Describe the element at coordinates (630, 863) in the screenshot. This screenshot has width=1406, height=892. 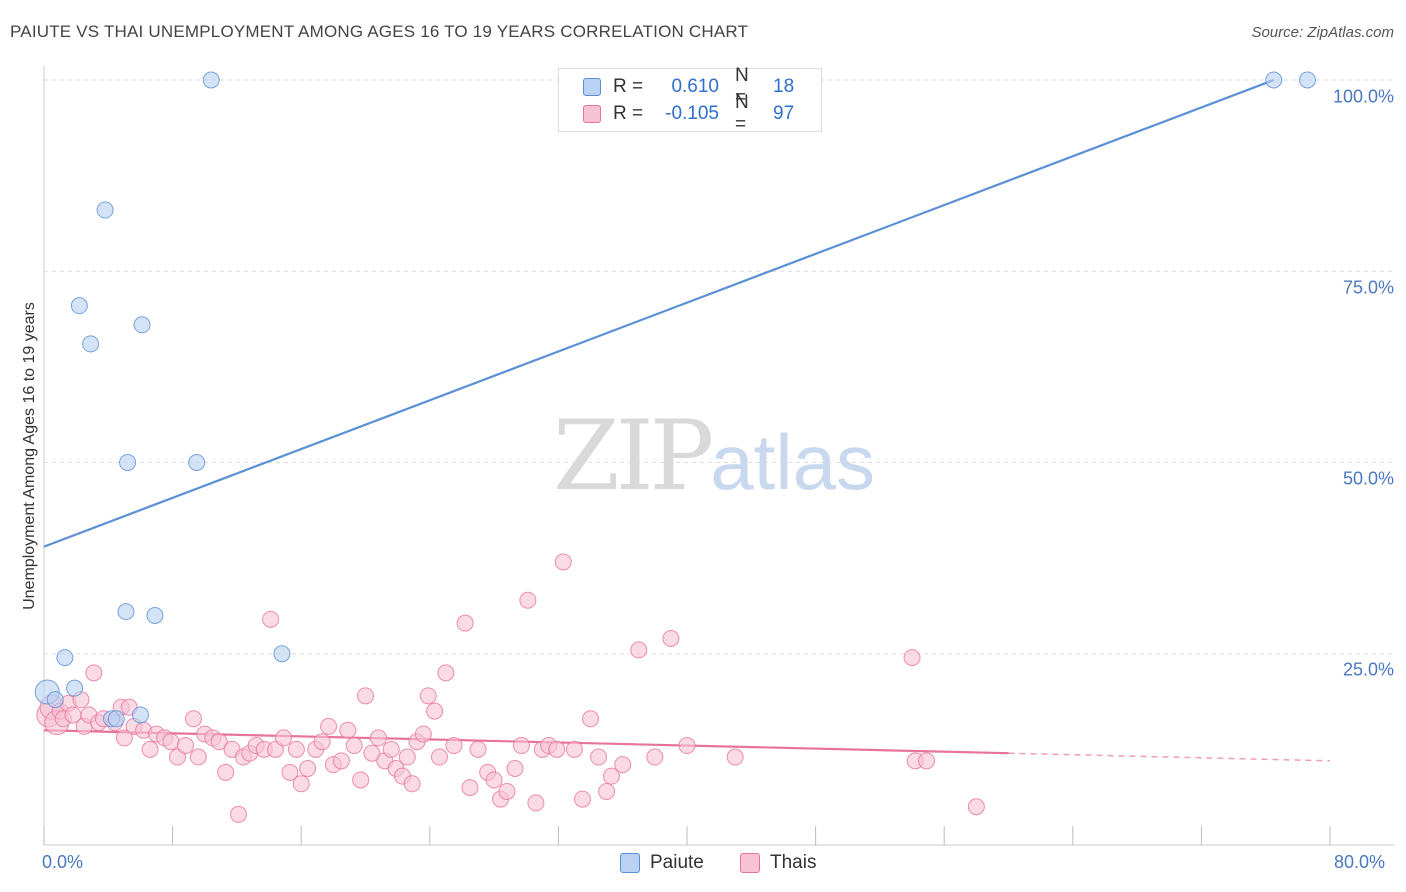
I see `paiute-swatch` at that location.